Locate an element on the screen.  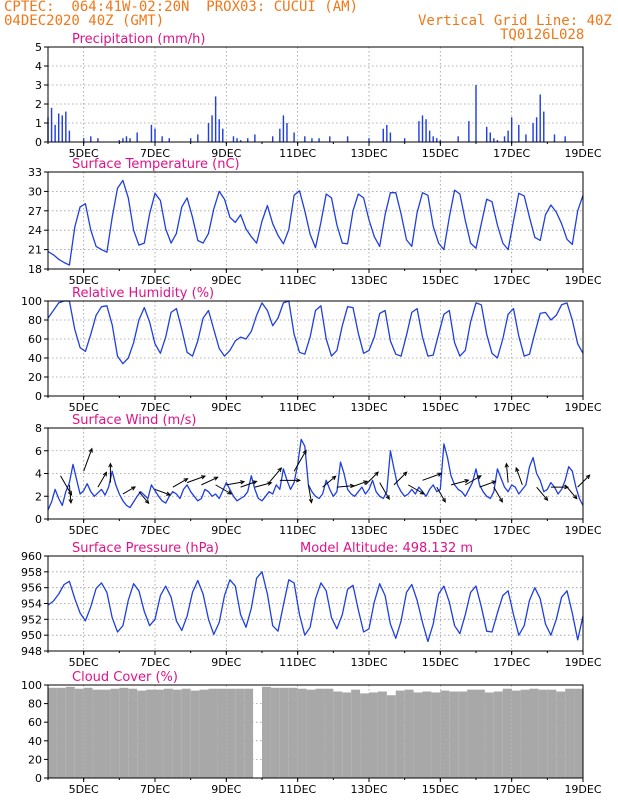
chart-title: Surface Temperature (nC) is located at coordinates (156, 164).